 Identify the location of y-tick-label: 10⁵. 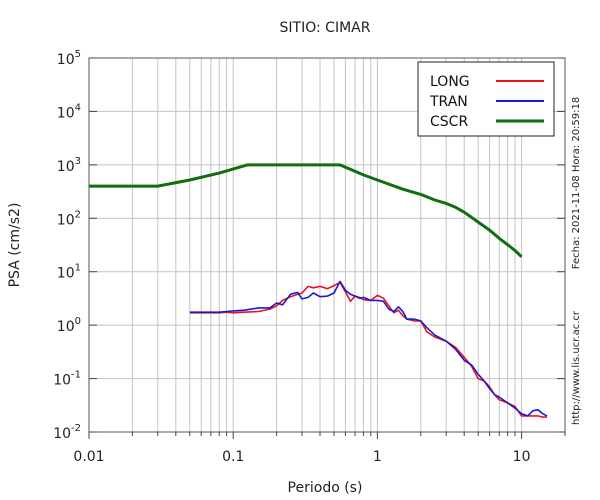
(69, 58).